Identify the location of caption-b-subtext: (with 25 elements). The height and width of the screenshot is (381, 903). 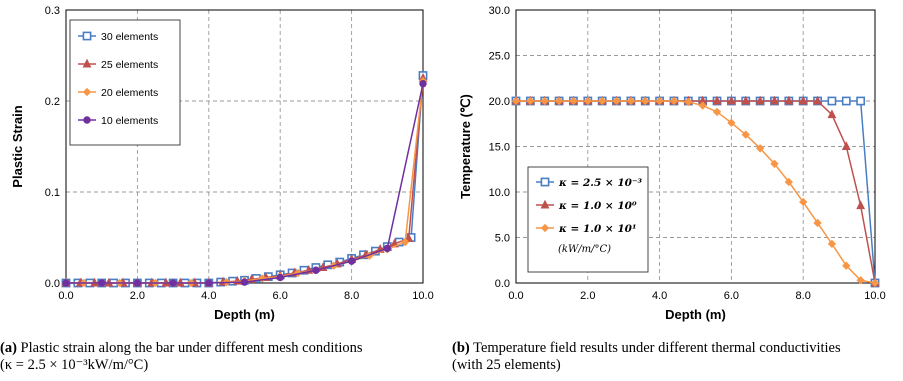
(506, 365).